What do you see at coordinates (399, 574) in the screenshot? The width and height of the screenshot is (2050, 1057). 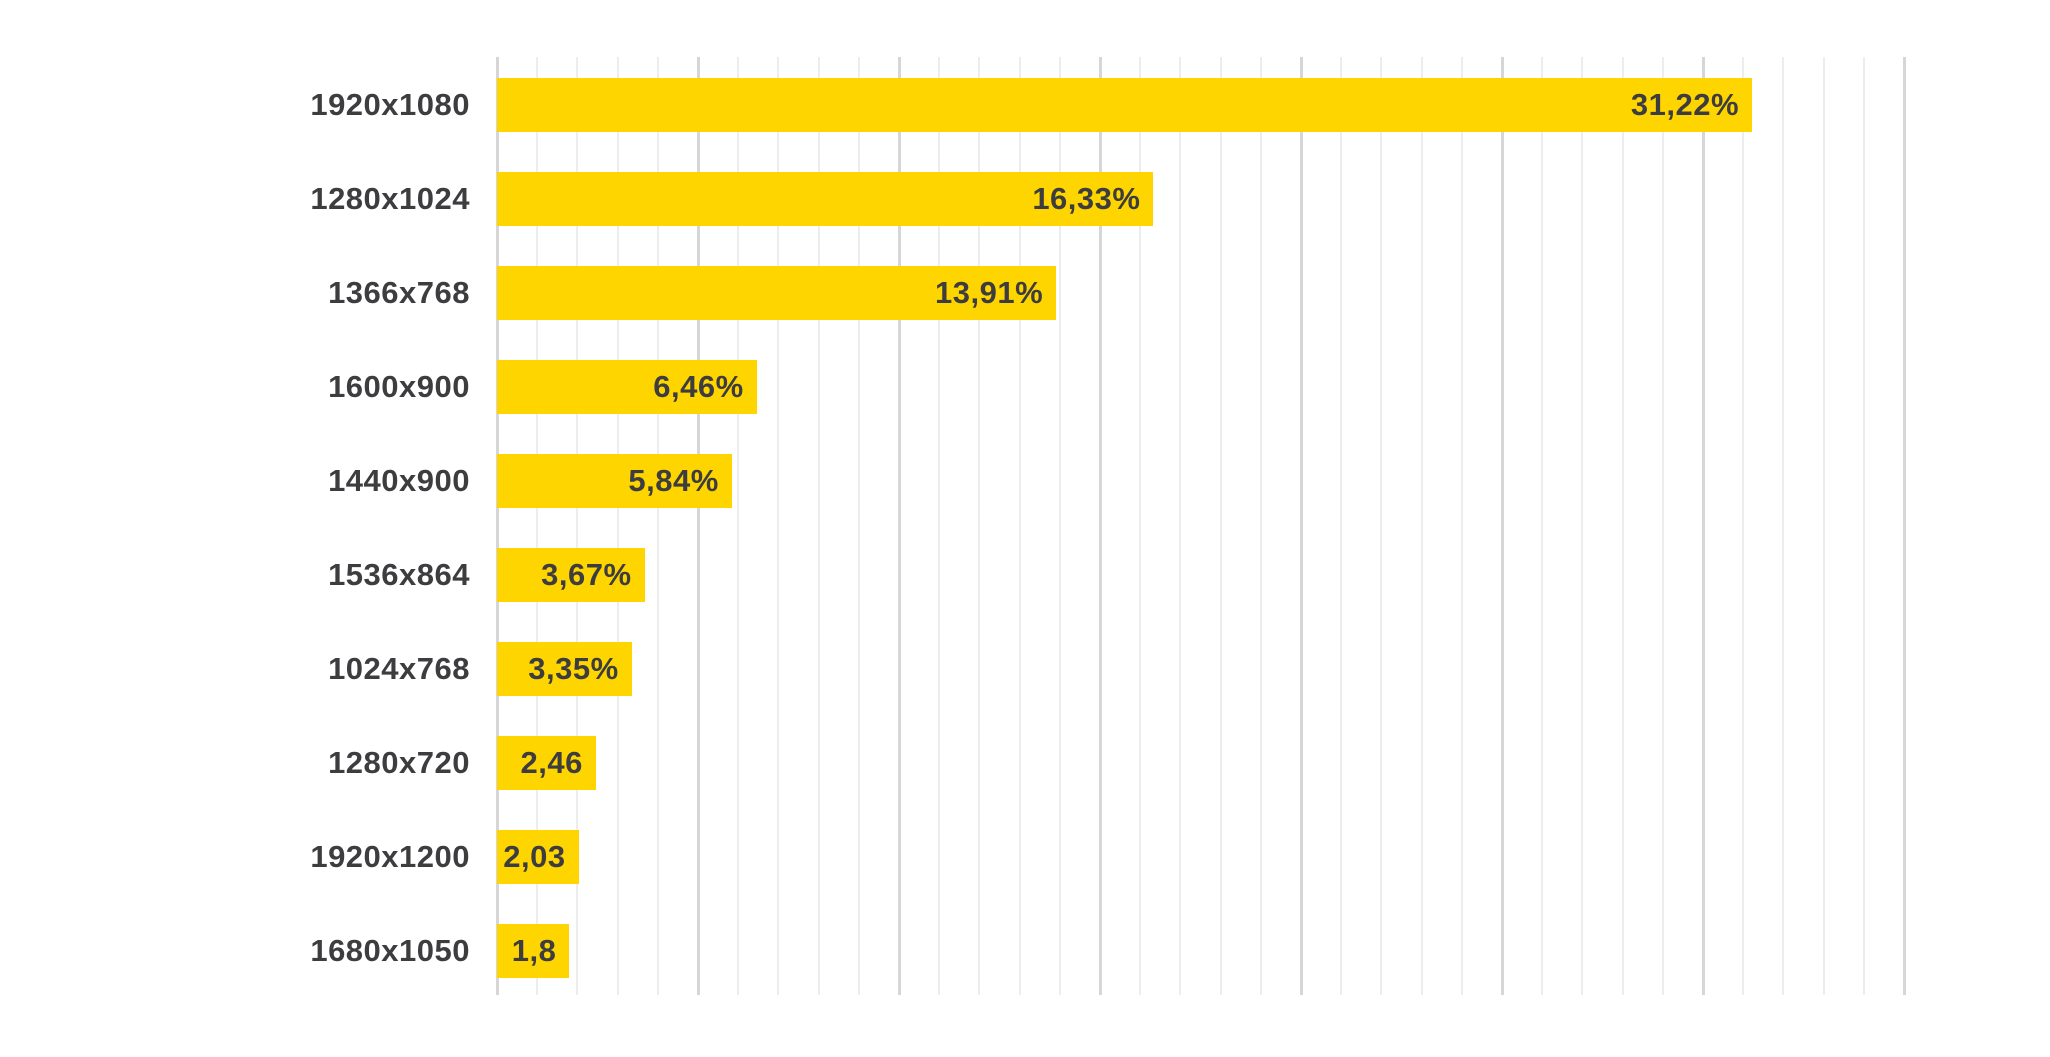 I see `category-label: 1536x864` at bounding box center [399, 574].